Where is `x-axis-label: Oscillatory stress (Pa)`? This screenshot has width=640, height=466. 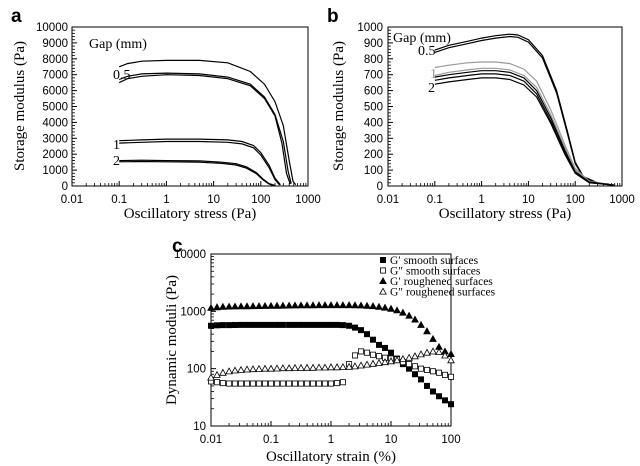
x-axis-label: Oscillatory stress (Pa) is located at coordinates (190, 214).